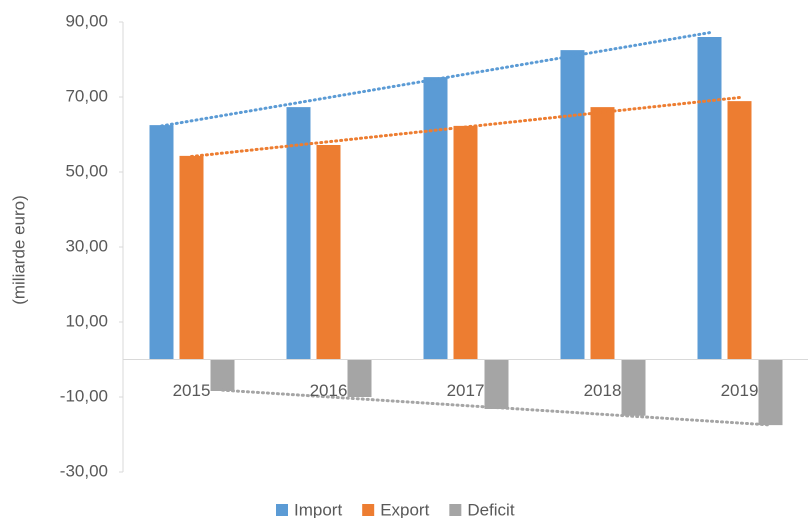  Describe the element at coordinates (329, 390) in the screenshot. I see `x-tick-label: 2016` at that location.